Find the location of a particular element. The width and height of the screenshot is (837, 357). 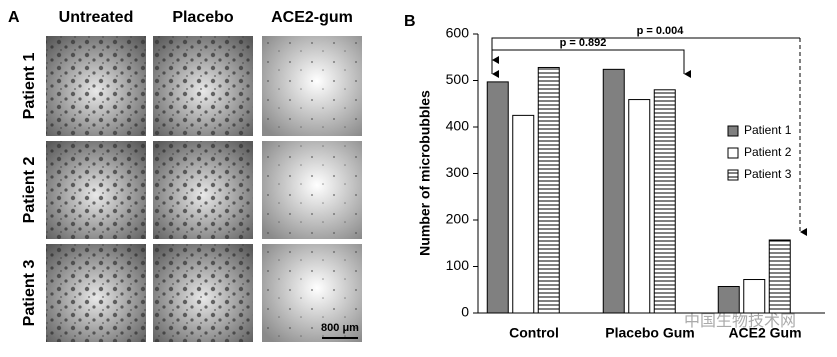

scale-bar-label: 800 μm is located at coordinates (340, 328).